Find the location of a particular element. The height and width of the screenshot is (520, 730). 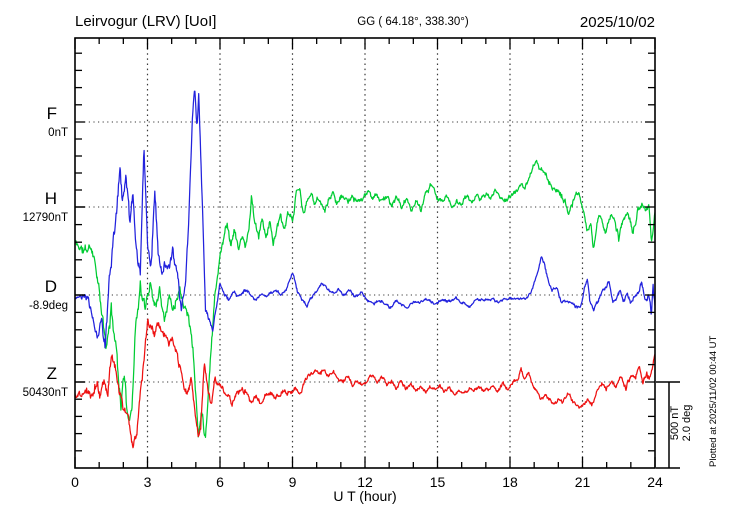

geographic-coords: GG ( 64.18°, 338.30°) is located at coordinates (413, 22).